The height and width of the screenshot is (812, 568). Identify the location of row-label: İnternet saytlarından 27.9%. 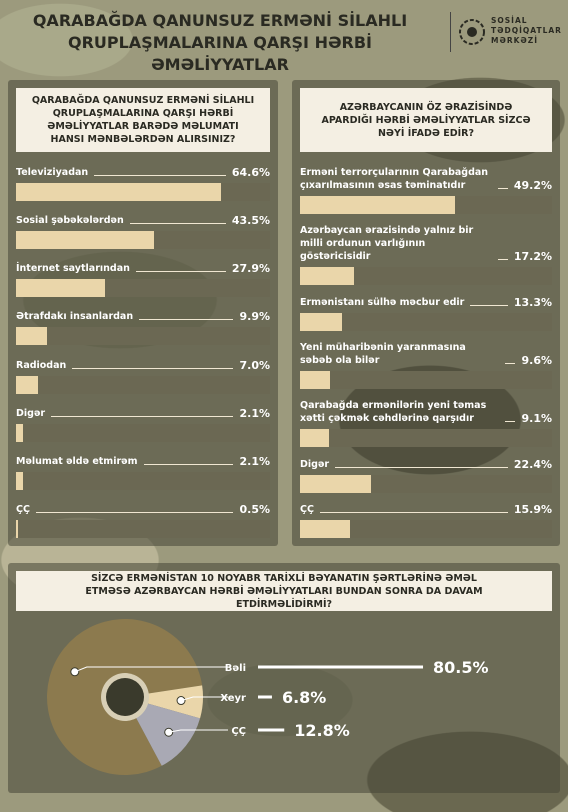
(143, 268).